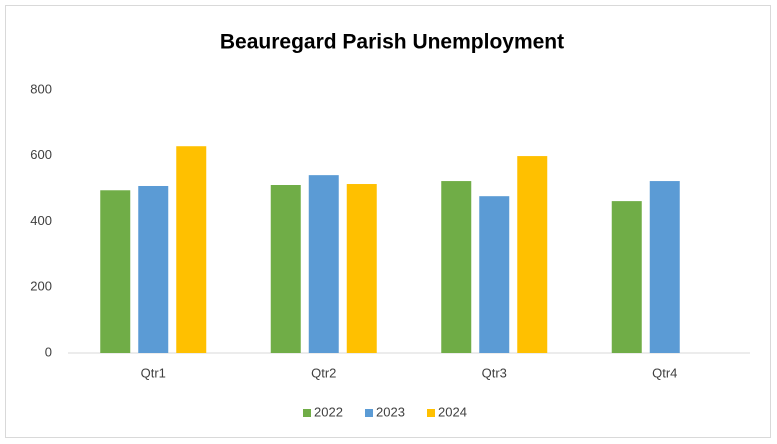  Describe the element at coordinates (452, 411) in the screenshot. I see `legend-label: 2024` at that location.